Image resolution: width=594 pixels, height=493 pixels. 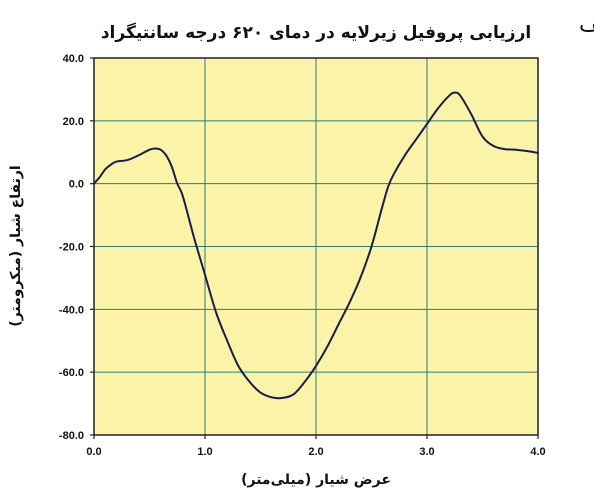 I want to click on x-tick-label: 0.0, so click(x=93, y=452).